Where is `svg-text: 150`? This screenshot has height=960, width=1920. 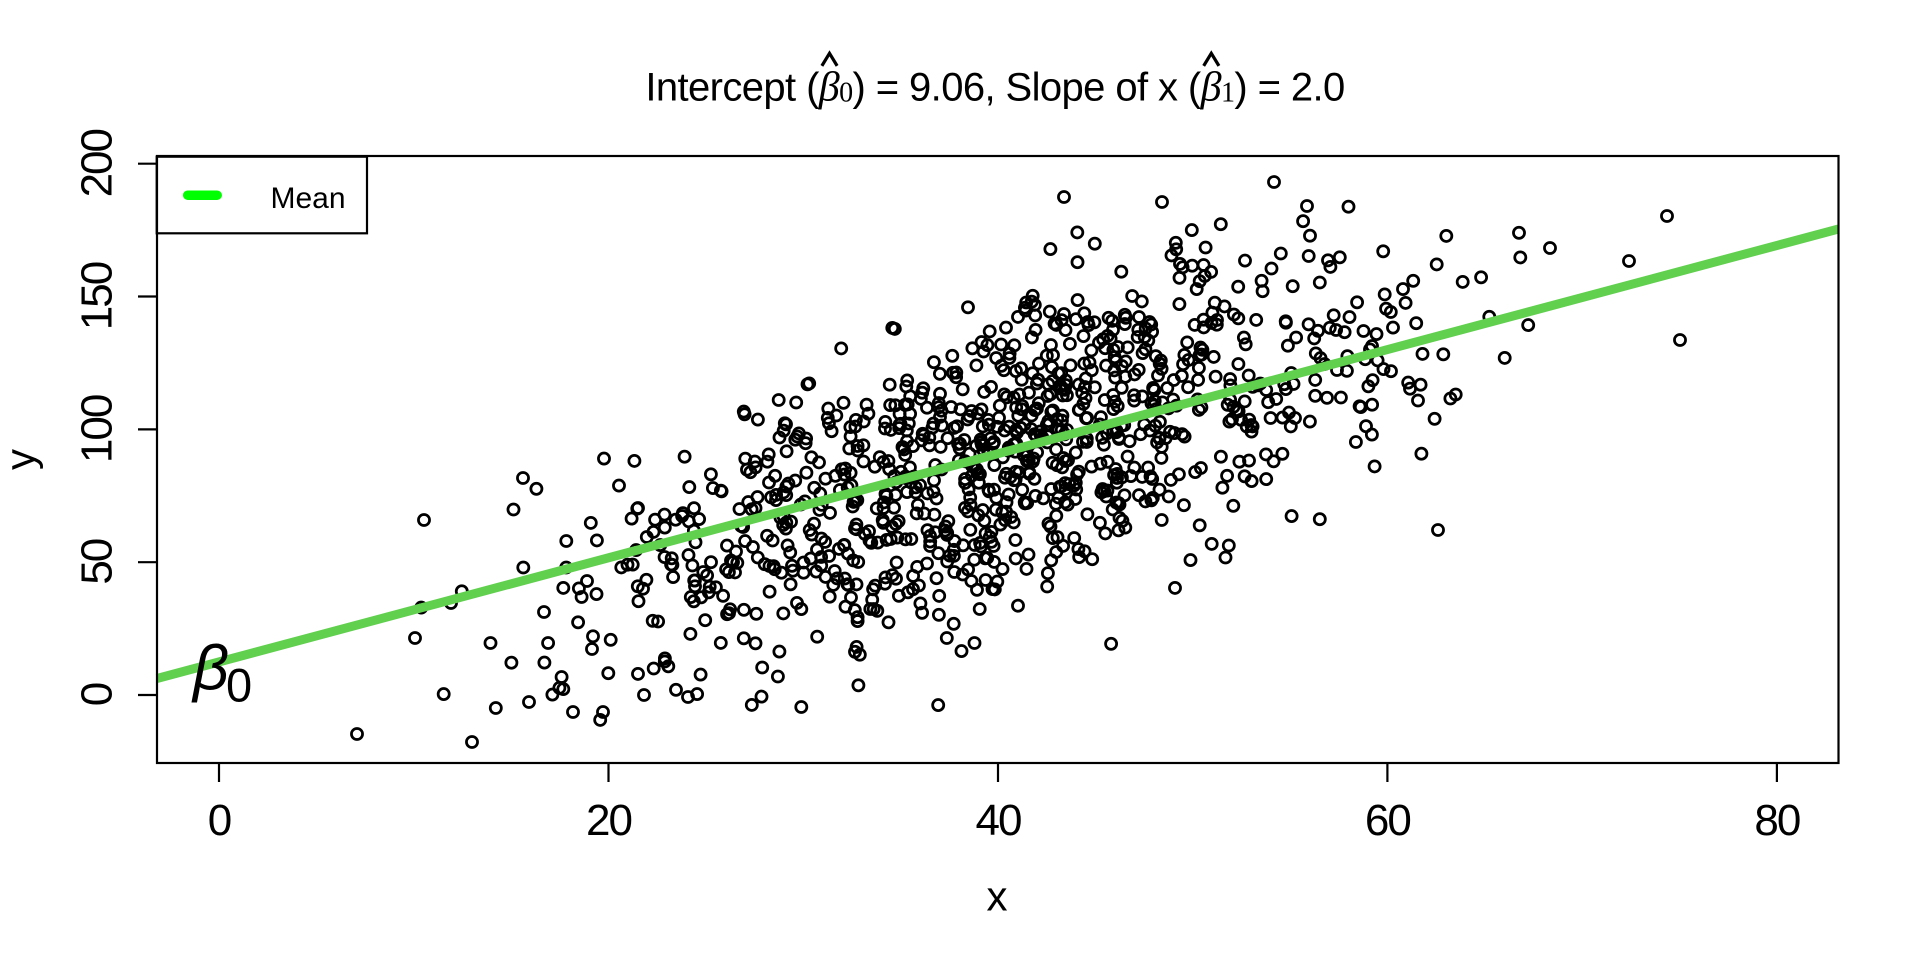
svg-text: 150 is located at coordinates (97, 296).